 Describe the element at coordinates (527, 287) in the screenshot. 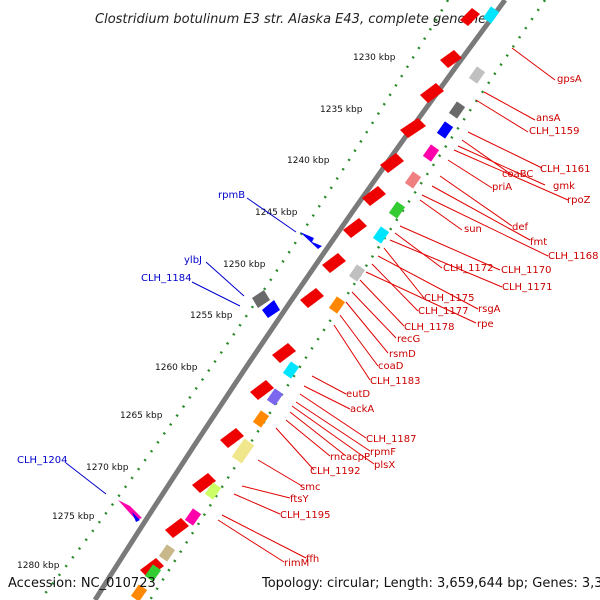

I see `gene-label: CLH_1171` at that location.